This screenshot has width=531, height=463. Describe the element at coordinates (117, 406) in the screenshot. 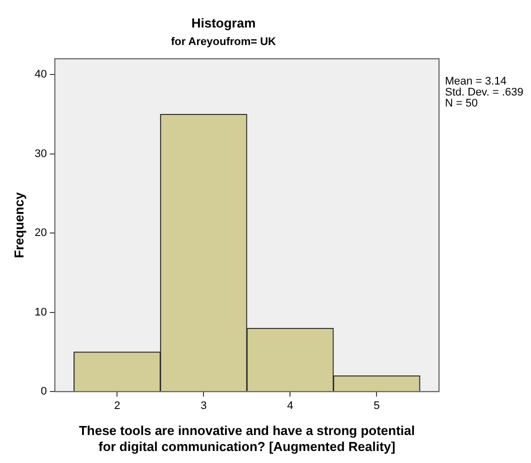

I see `x-tick-label: 2` at that location.